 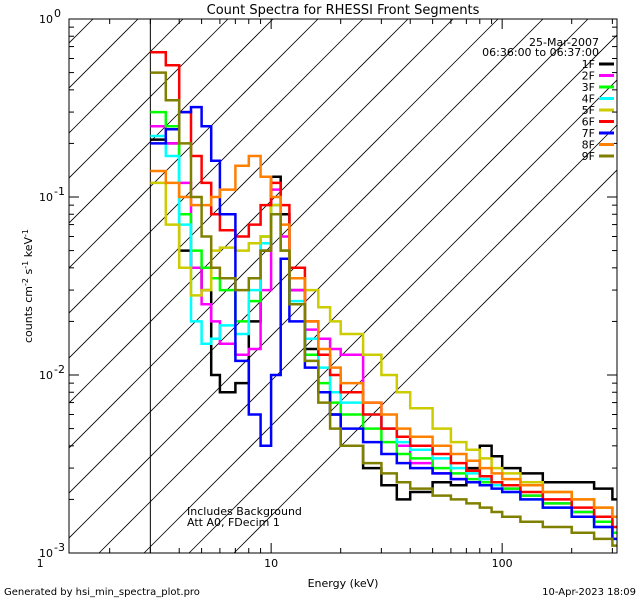 I want to click on legend-label-9F: 9F, so click(x=588, y=156).